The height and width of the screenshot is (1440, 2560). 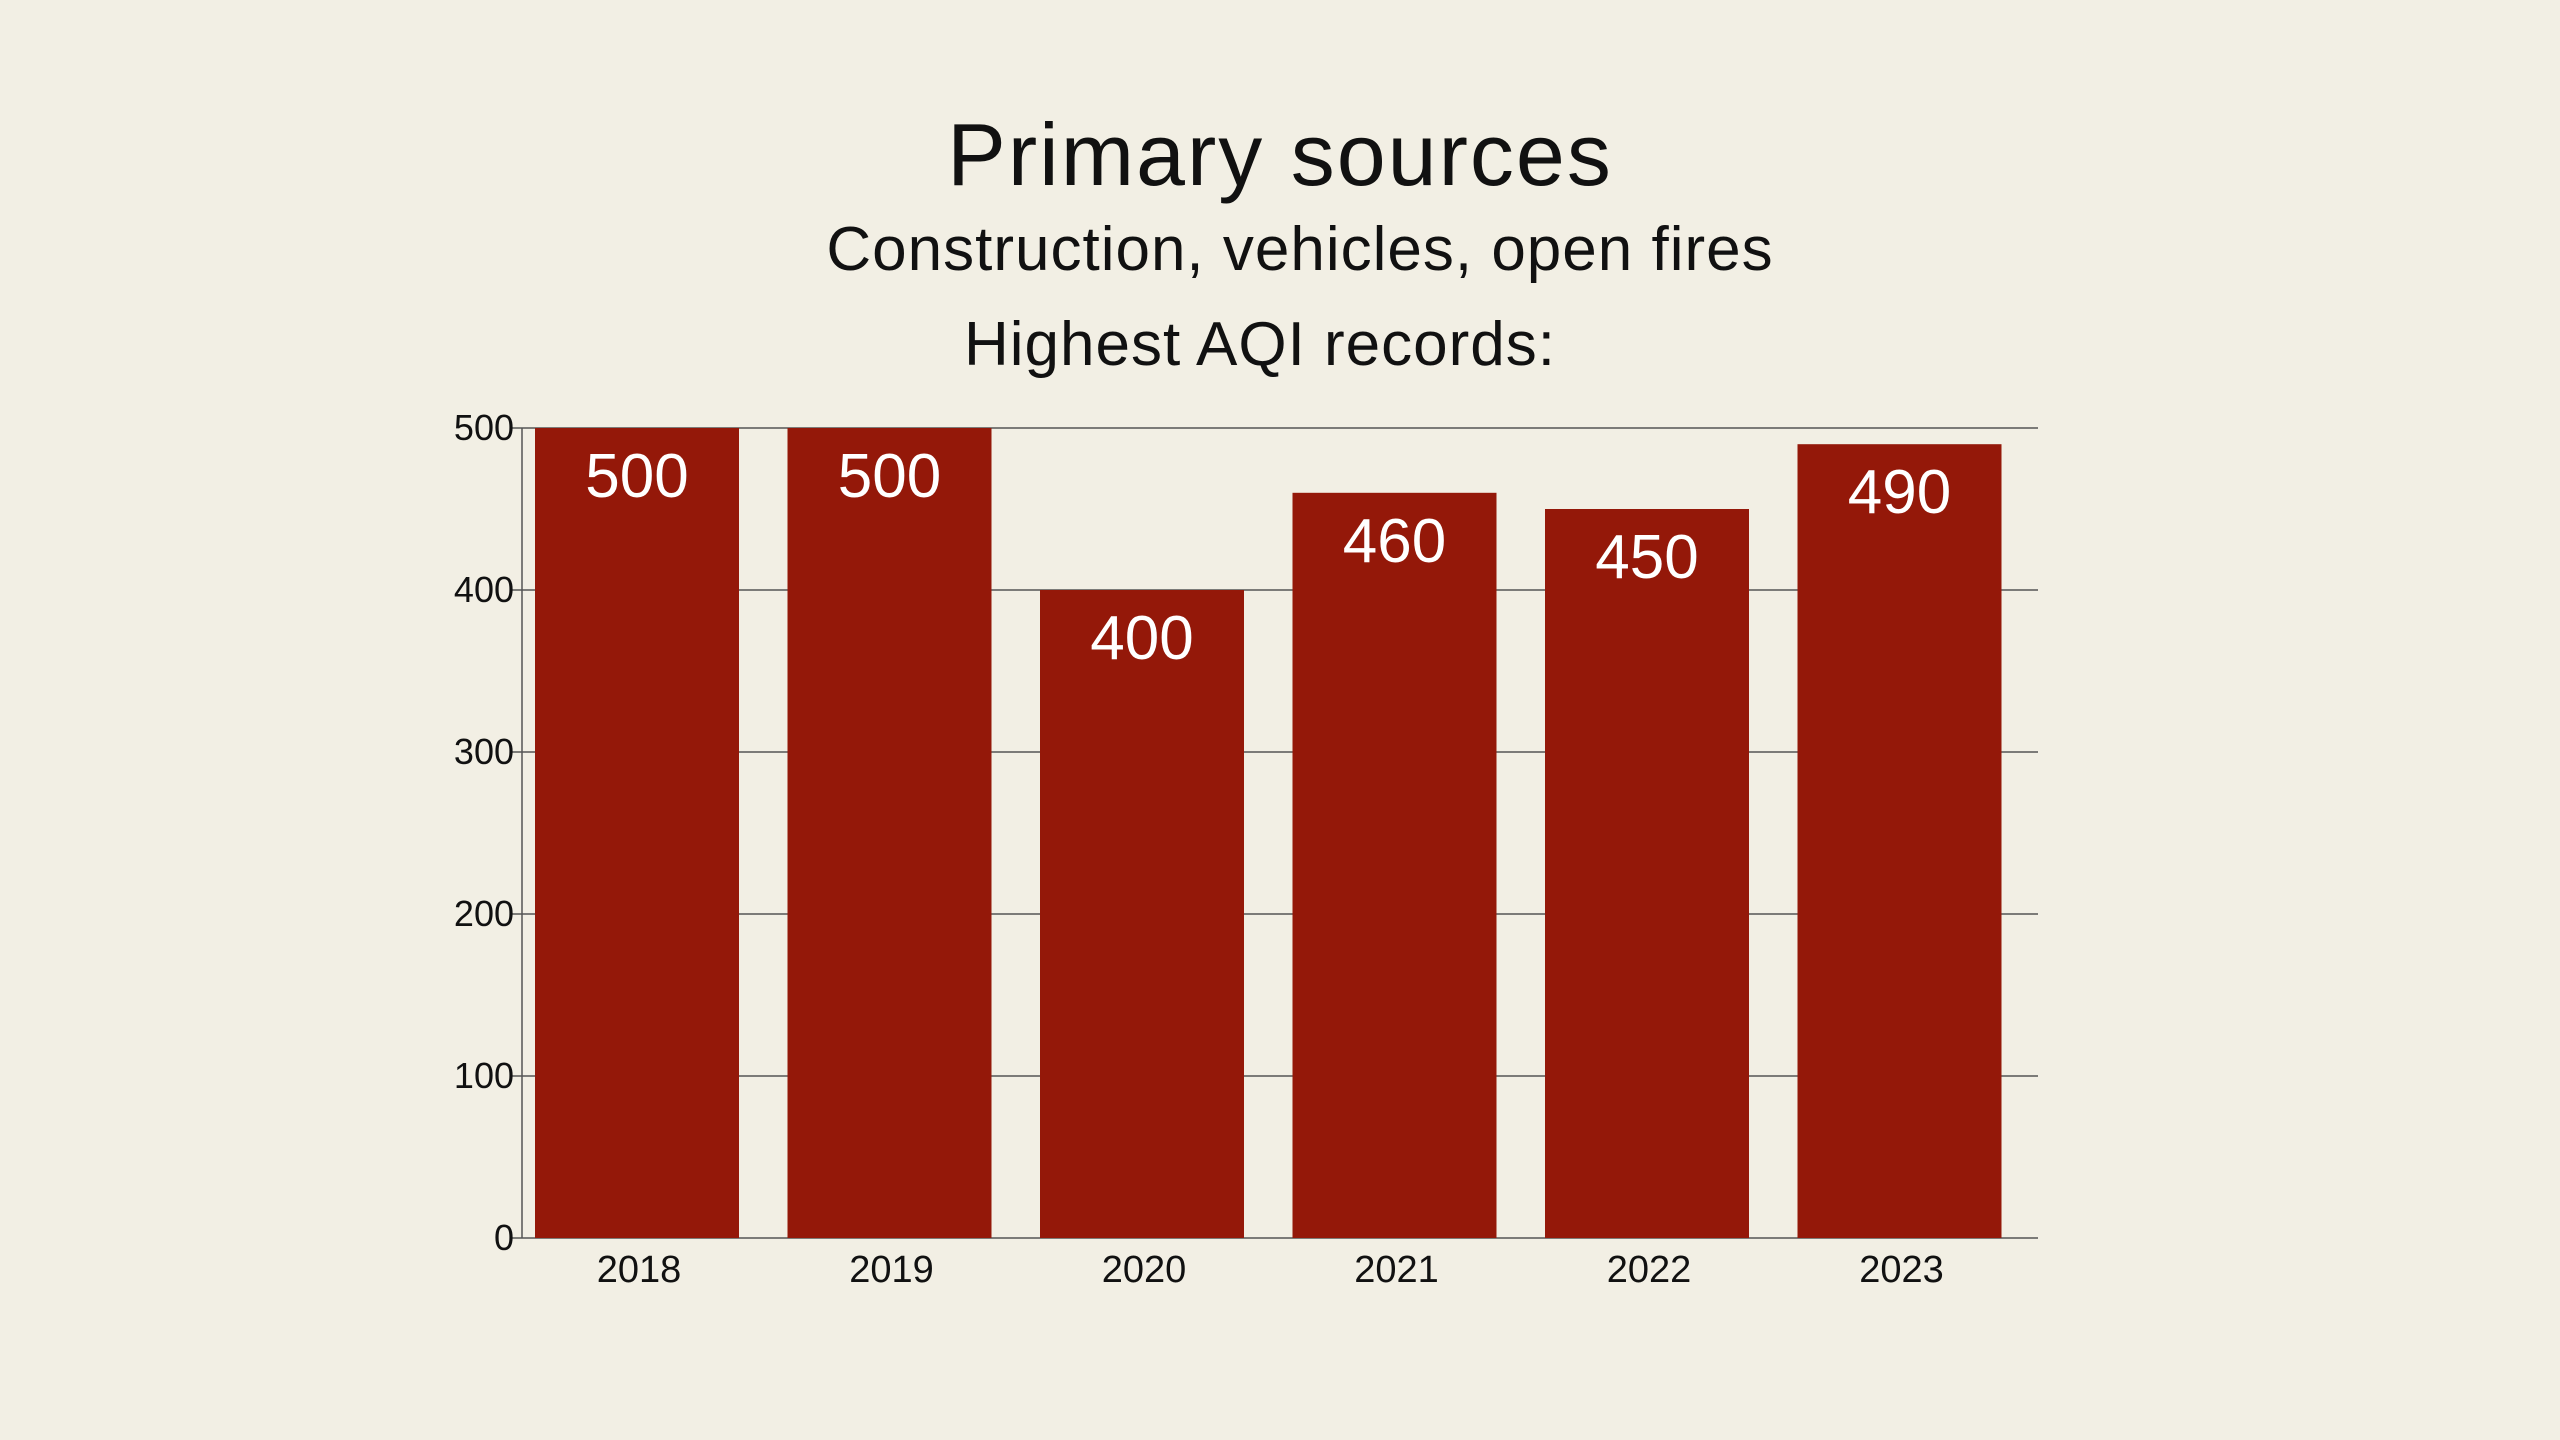 What do you see at coordinates (1142, 914) in the screenshot?
I see `bar-2020` at bounding box center [1142, 914].